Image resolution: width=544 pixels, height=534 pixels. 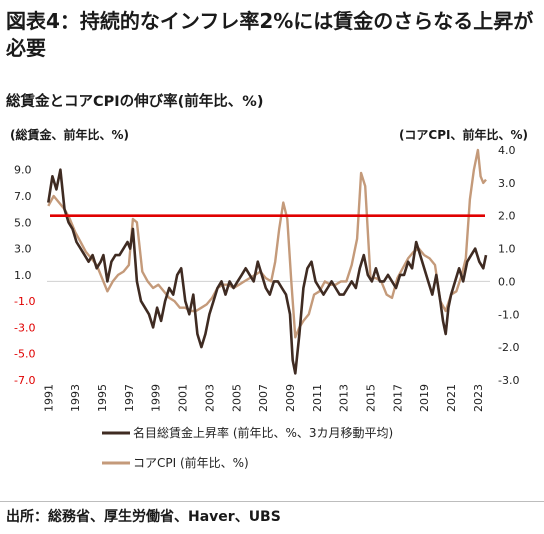 What do you see at coordinates (23, 249) in the screenshot?
I see `left-tick-label: 3.0` at bounding box center [23, 249].